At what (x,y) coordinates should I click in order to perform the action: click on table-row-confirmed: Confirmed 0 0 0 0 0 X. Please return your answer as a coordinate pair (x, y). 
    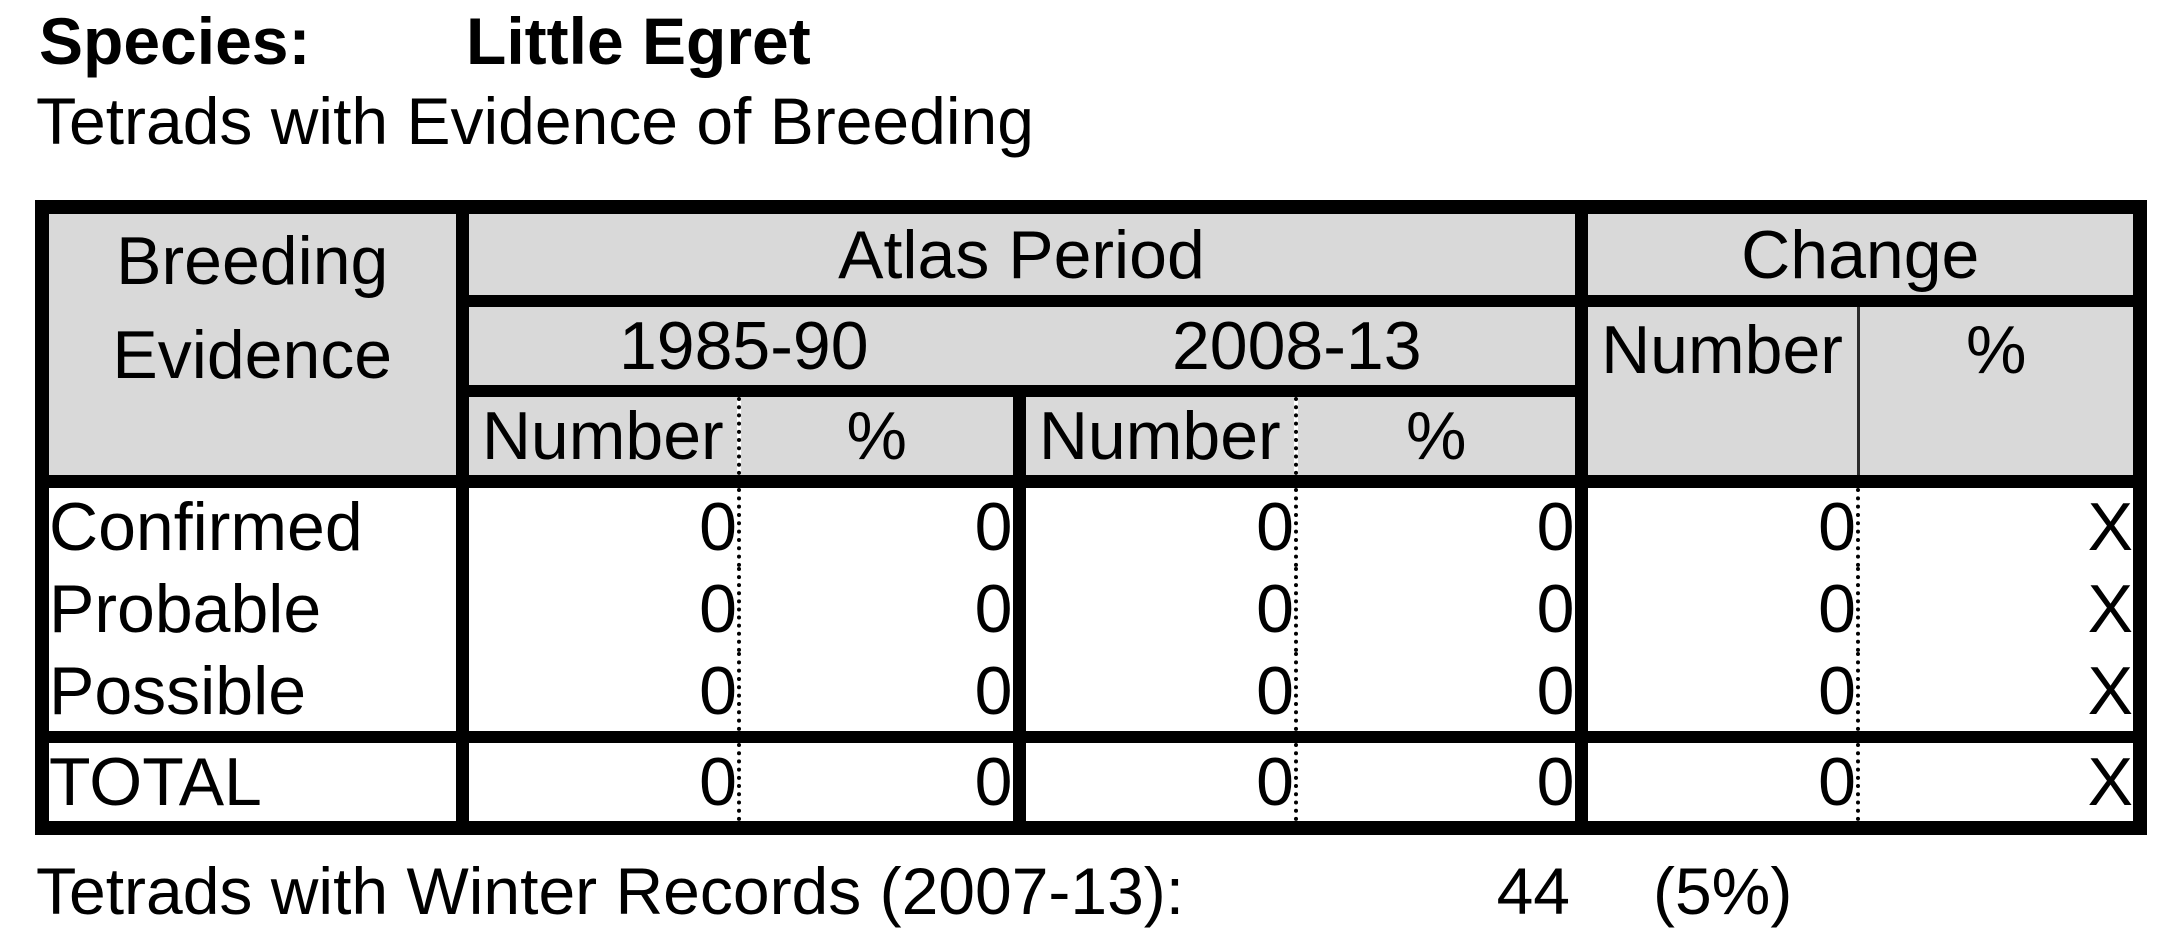
    Looking at the image, I should click on (1091, 524).